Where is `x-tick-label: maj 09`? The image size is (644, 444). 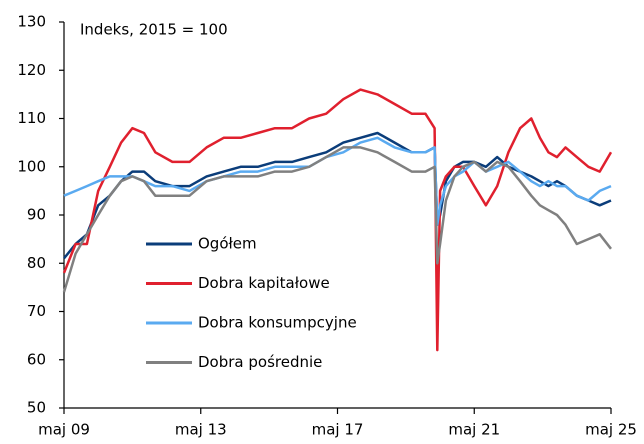 x-tick-label: maj 09 is located at coordinates (64, 430).